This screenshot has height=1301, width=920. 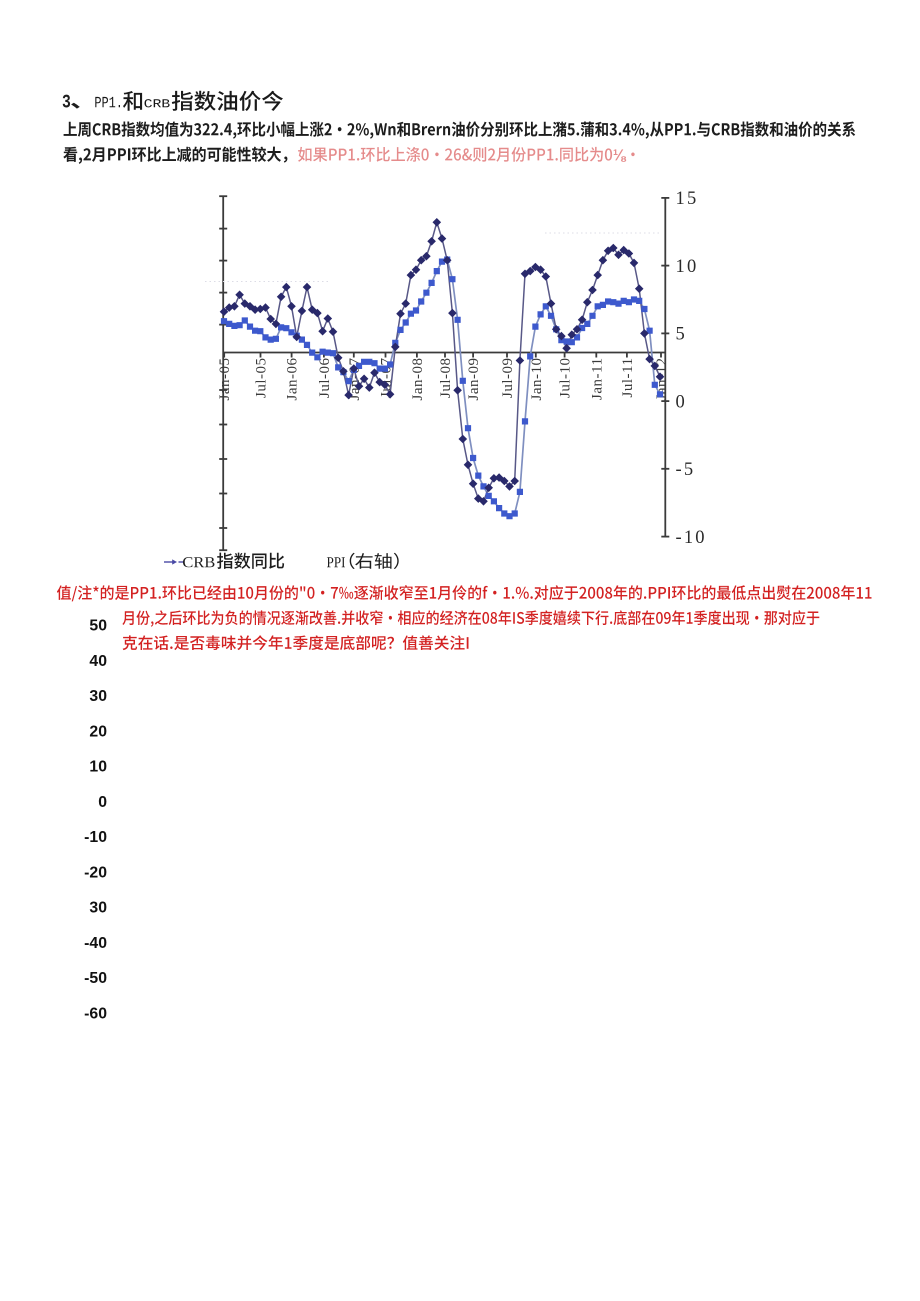 I want to click on svg-text: Jan-08, so click(x=418, y=379).